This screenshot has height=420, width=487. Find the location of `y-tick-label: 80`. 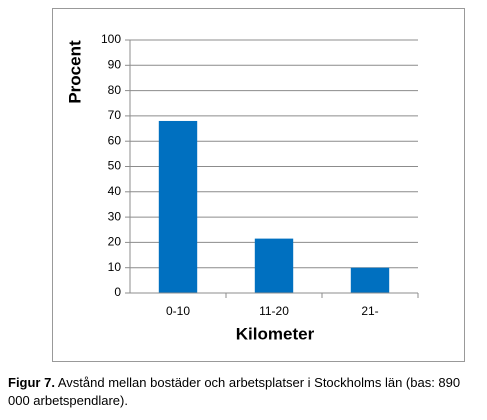

y-tick-label: 80 is located at coordinates (115, 90).